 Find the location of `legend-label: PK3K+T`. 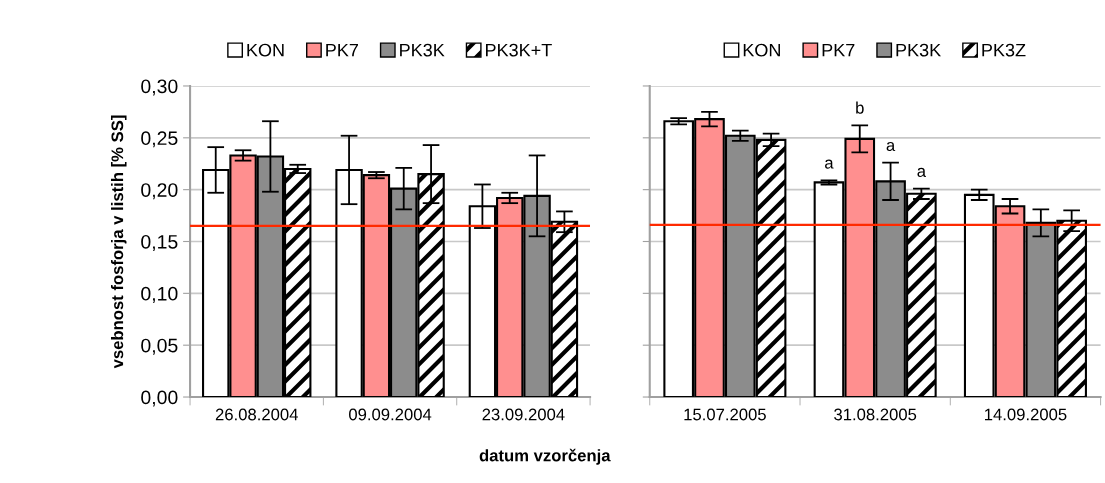

legend-label: PK3K+T is located at coordinates (519, 50).